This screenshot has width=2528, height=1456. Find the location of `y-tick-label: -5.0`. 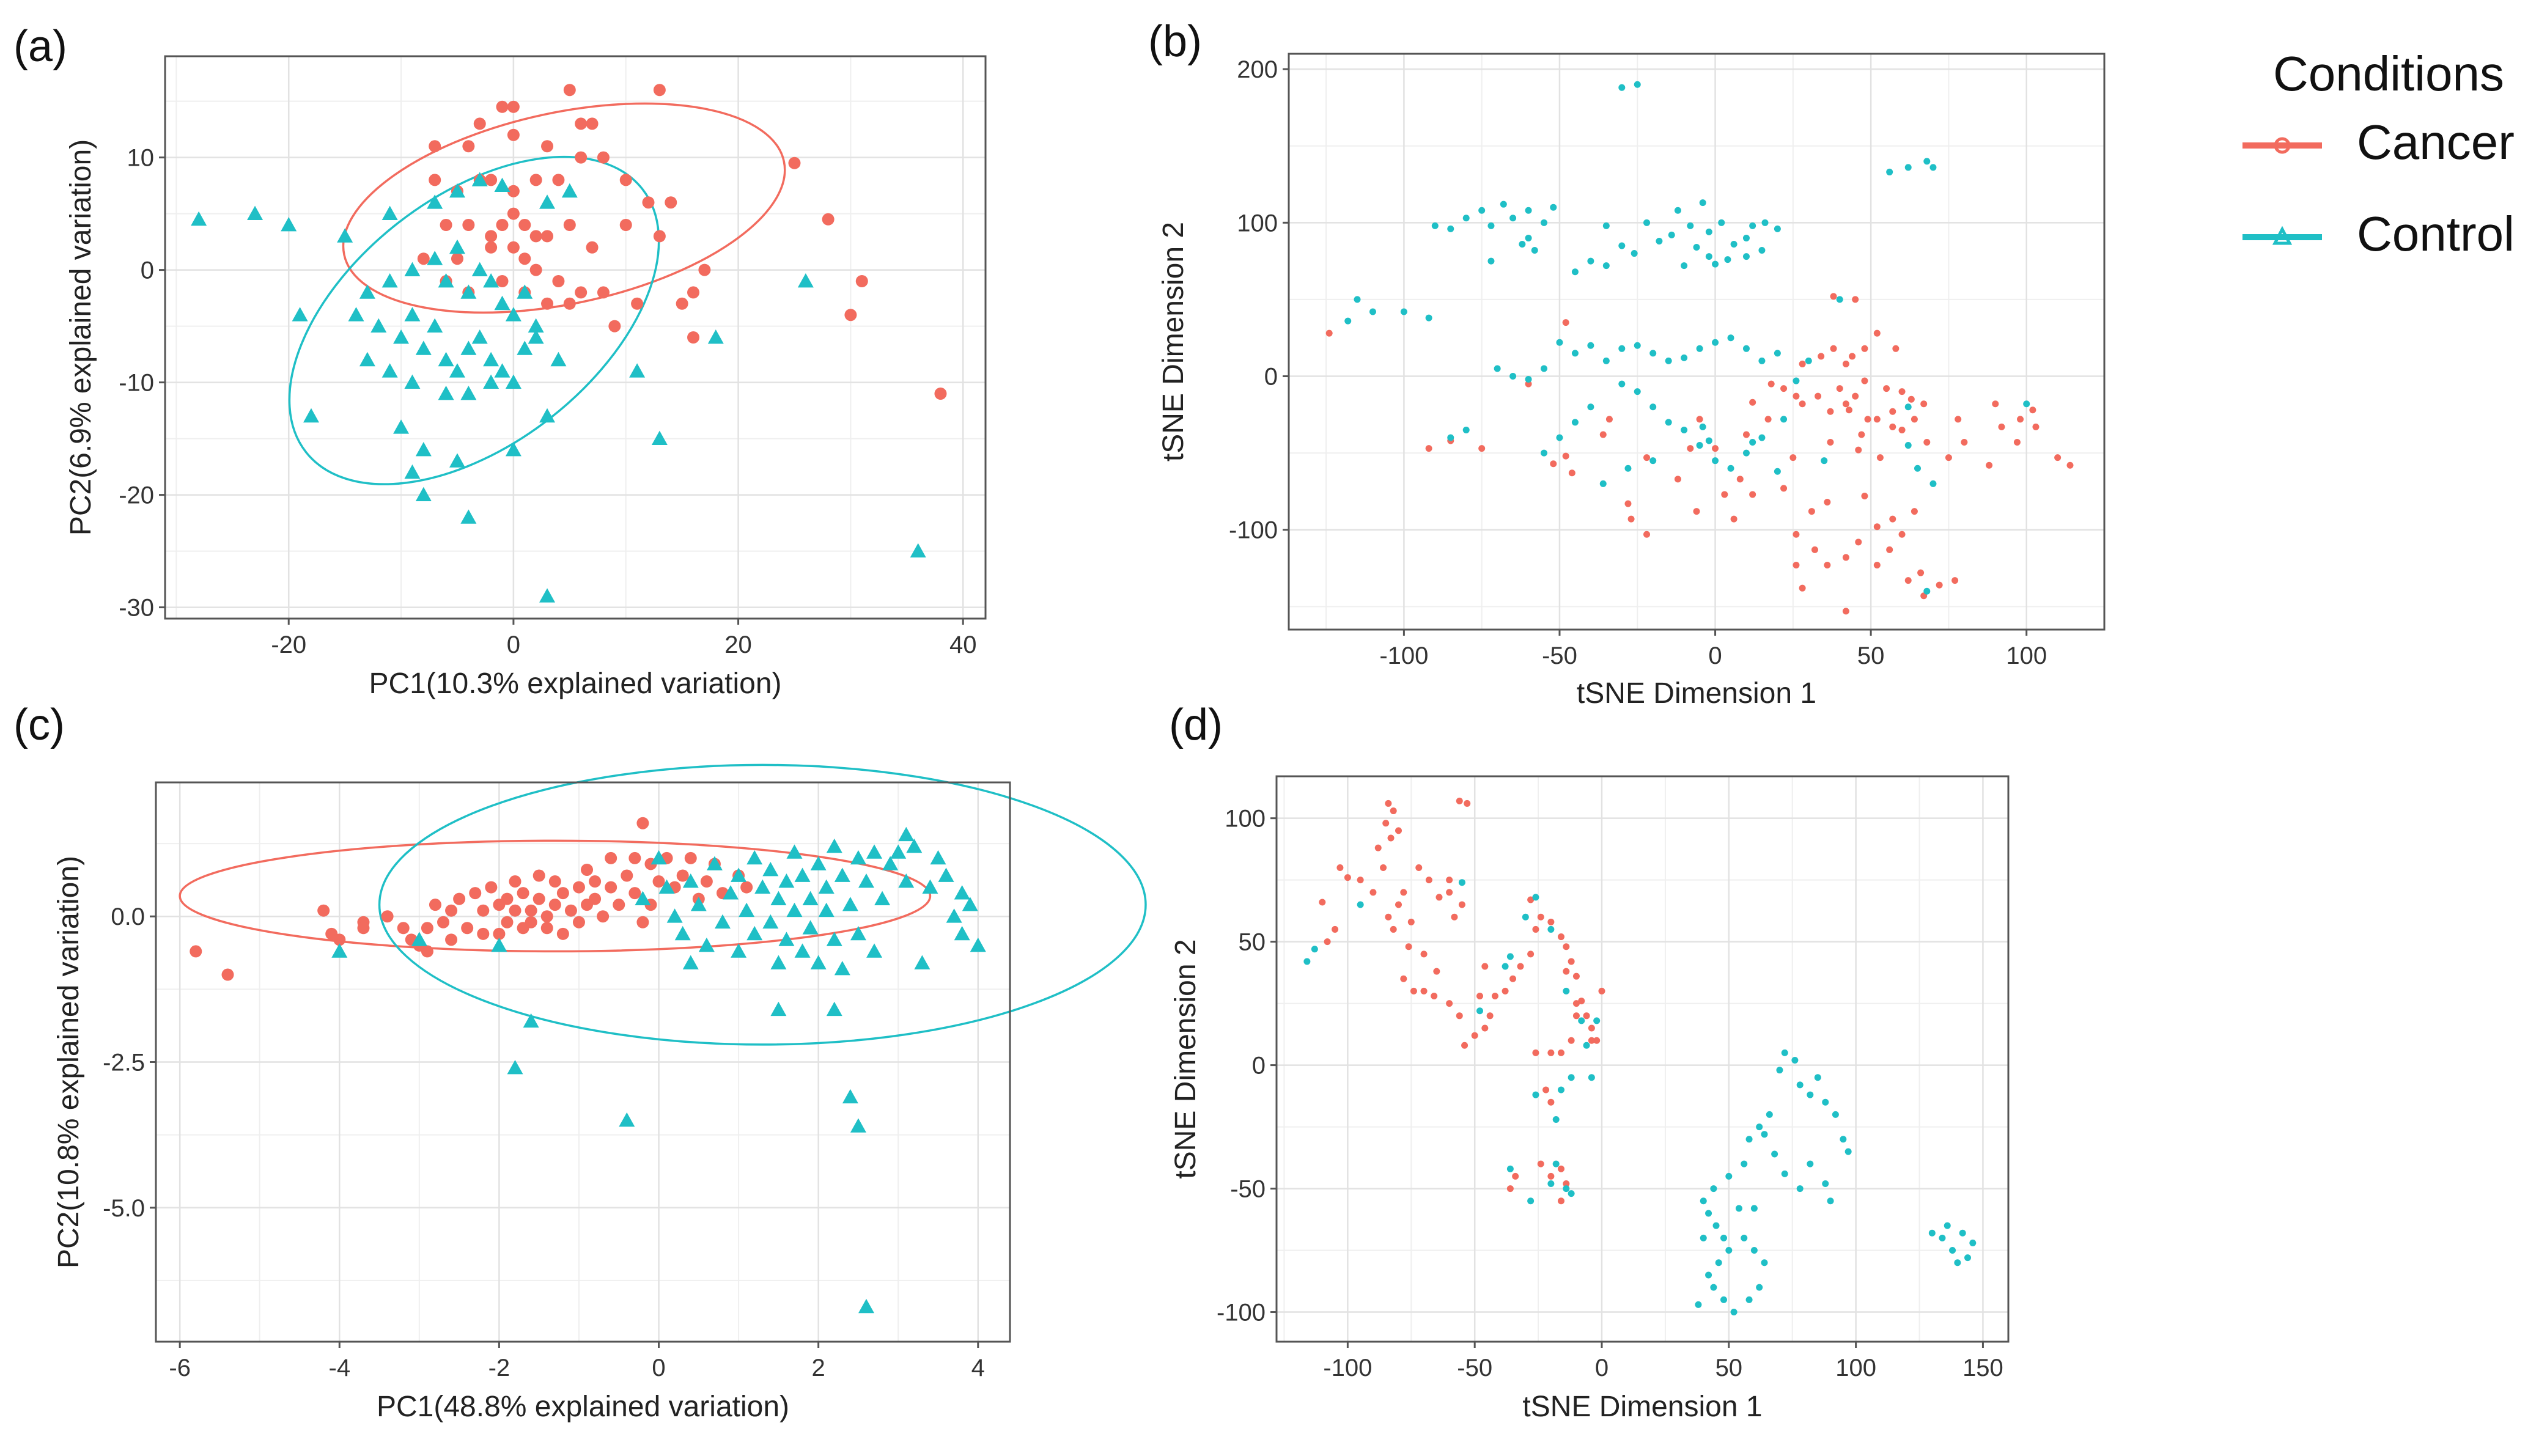

y-tick-label: -5.0 is located at coordinates (124, 1208).